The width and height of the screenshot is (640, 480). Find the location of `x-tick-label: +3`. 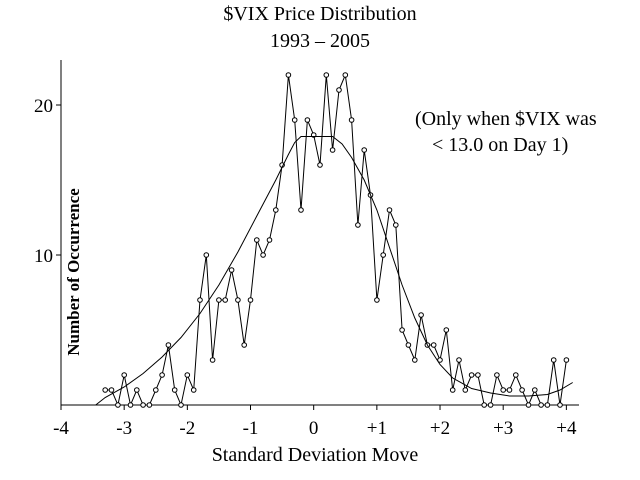

x-tick-label: +3 is located at coordinates (503, 428).